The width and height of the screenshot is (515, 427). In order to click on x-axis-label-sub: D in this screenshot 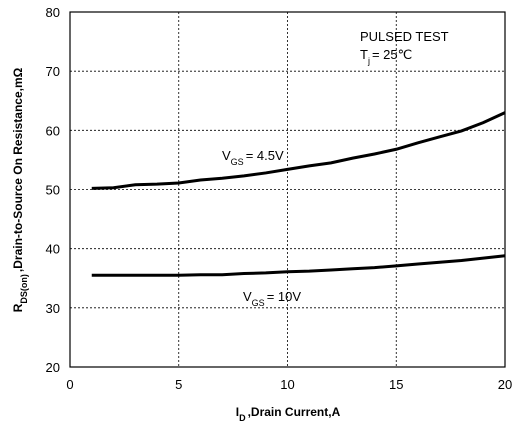, I will do `click(242, 418)`.